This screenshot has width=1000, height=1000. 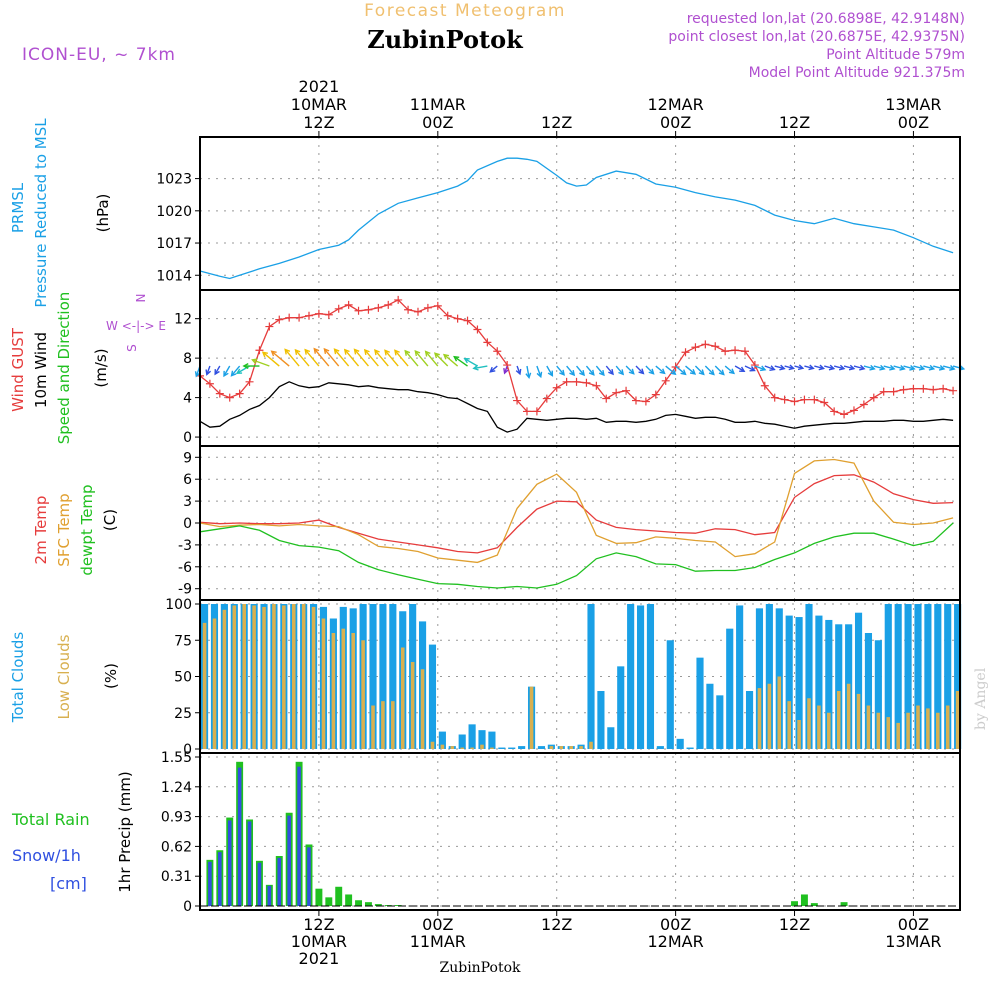 I want to click on ytick-label: 1.24, so click(x=176, y=788).